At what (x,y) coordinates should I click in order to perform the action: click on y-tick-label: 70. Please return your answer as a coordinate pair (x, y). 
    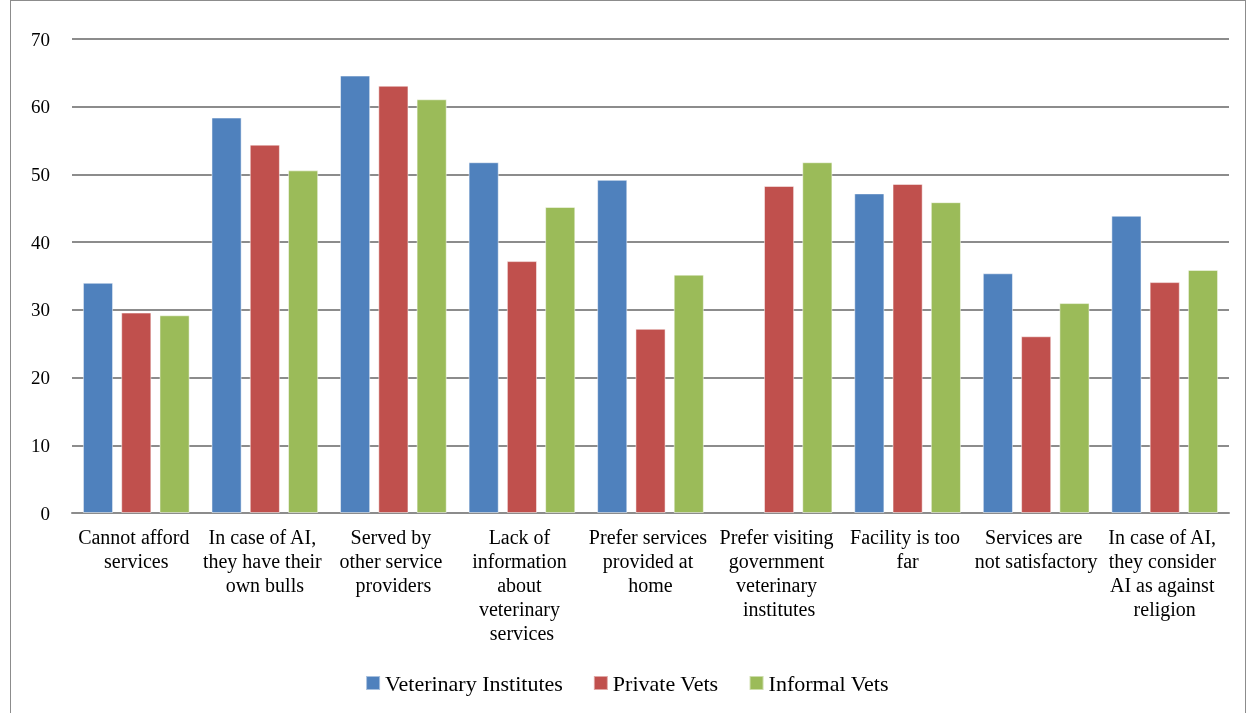
    Looking at the image, I should click on (40, 39).